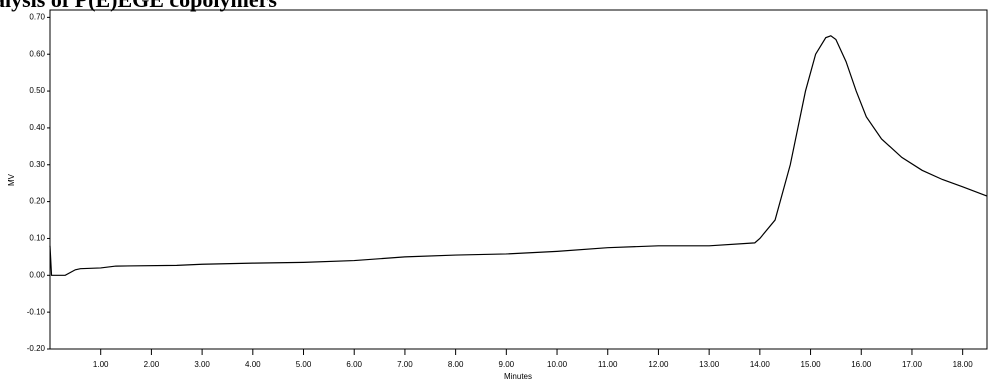 The image size is (988, 381). I want to click on x-tick-label: 17.00, so click(912, 364).